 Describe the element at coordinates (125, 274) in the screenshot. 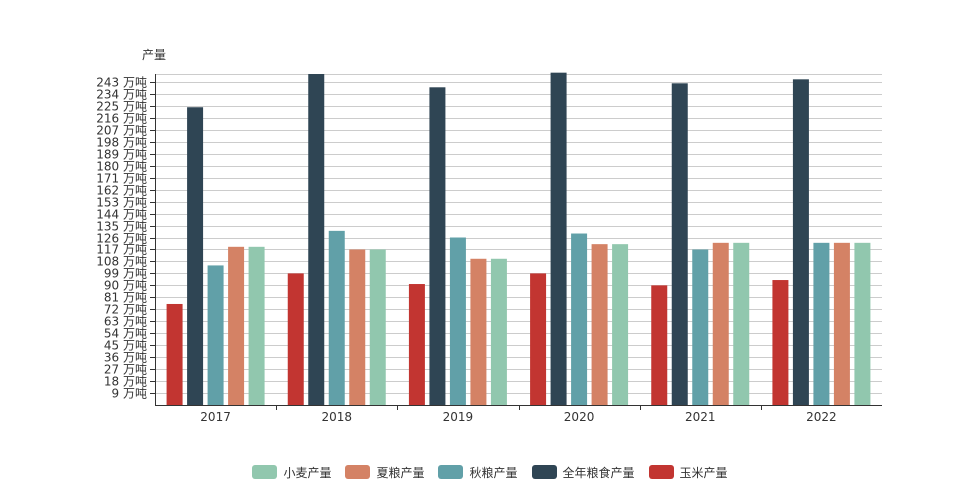

I see `y-tick-label: 99 万吨` at that location.